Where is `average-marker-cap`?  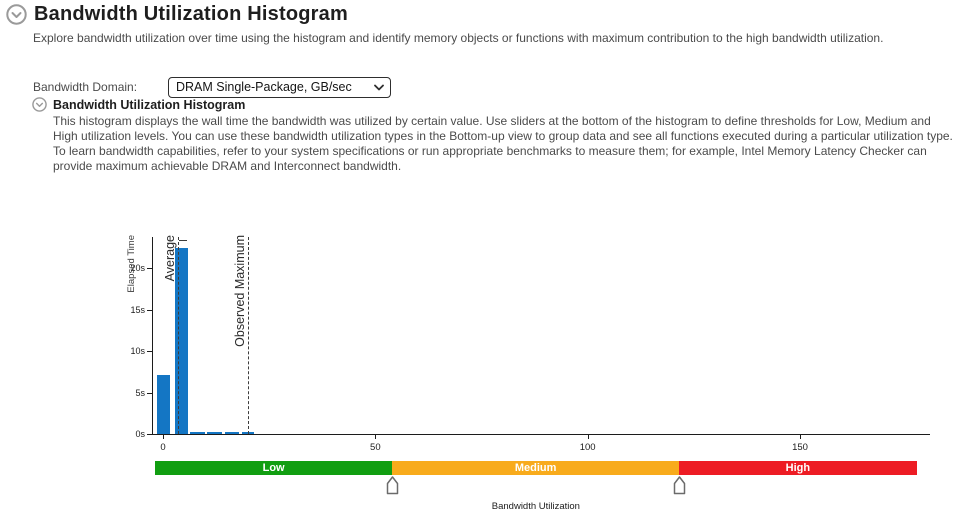 average-marker-cap is located at coordinates (182, 240).